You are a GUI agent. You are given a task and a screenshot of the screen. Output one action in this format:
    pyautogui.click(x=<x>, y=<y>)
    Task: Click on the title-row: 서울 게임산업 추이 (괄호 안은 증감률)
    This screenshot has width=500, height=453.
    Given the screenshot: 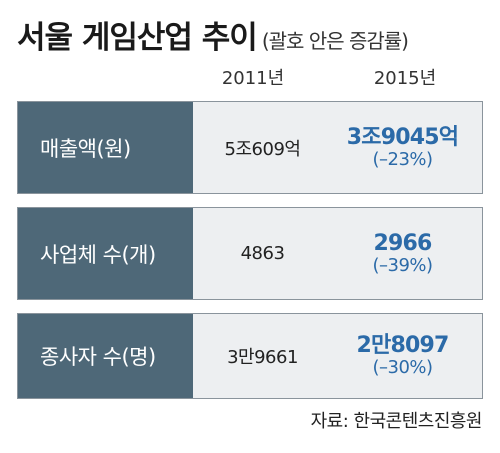 What is the action you would take?
    pyautogui.click(x=213, y=34)
    